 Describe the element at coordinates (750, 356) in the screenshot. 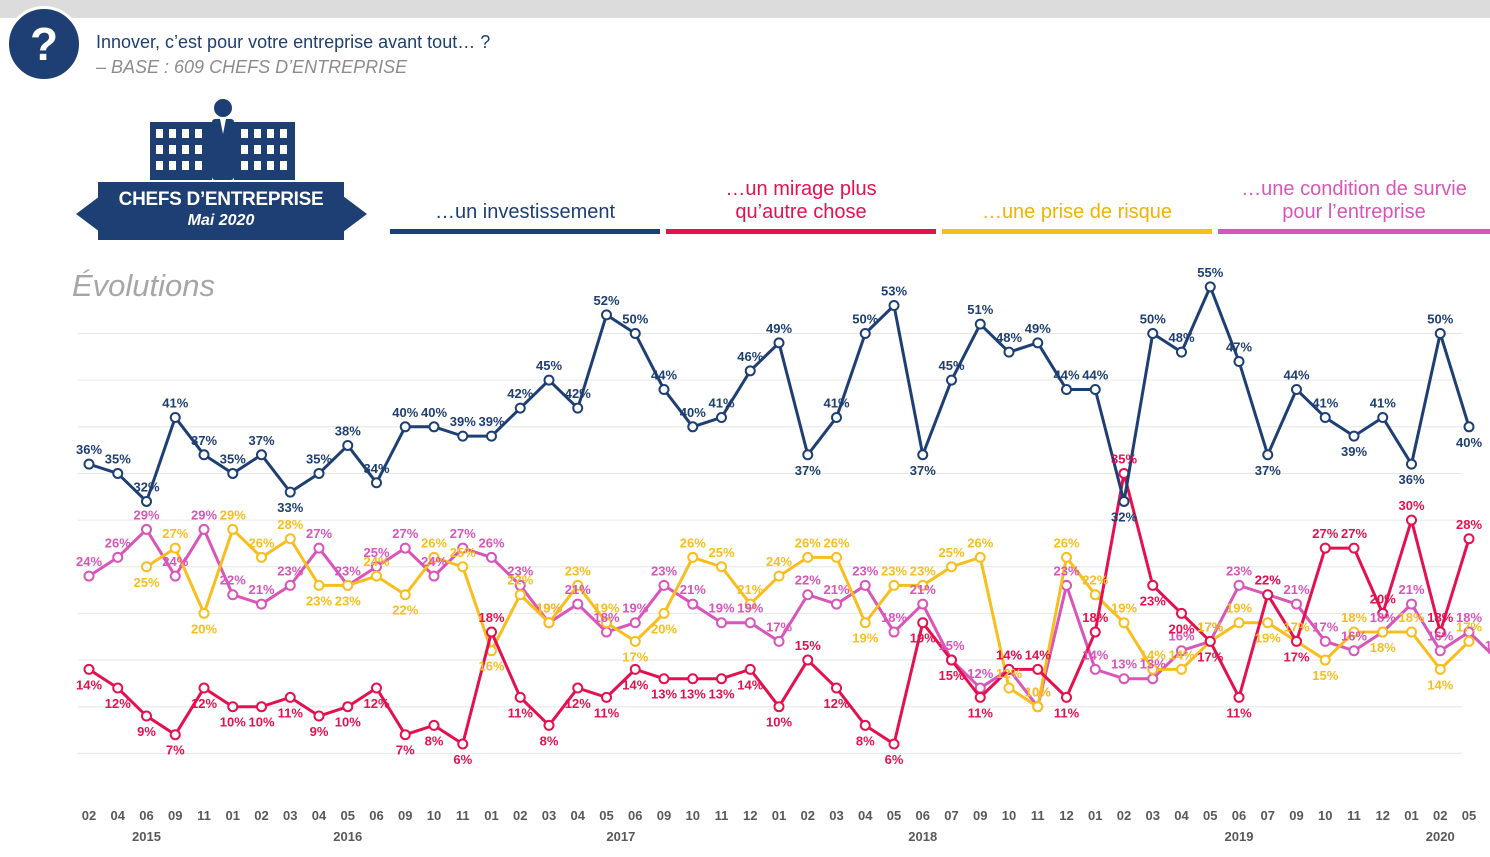

I see `data-label: 46%` at that location.